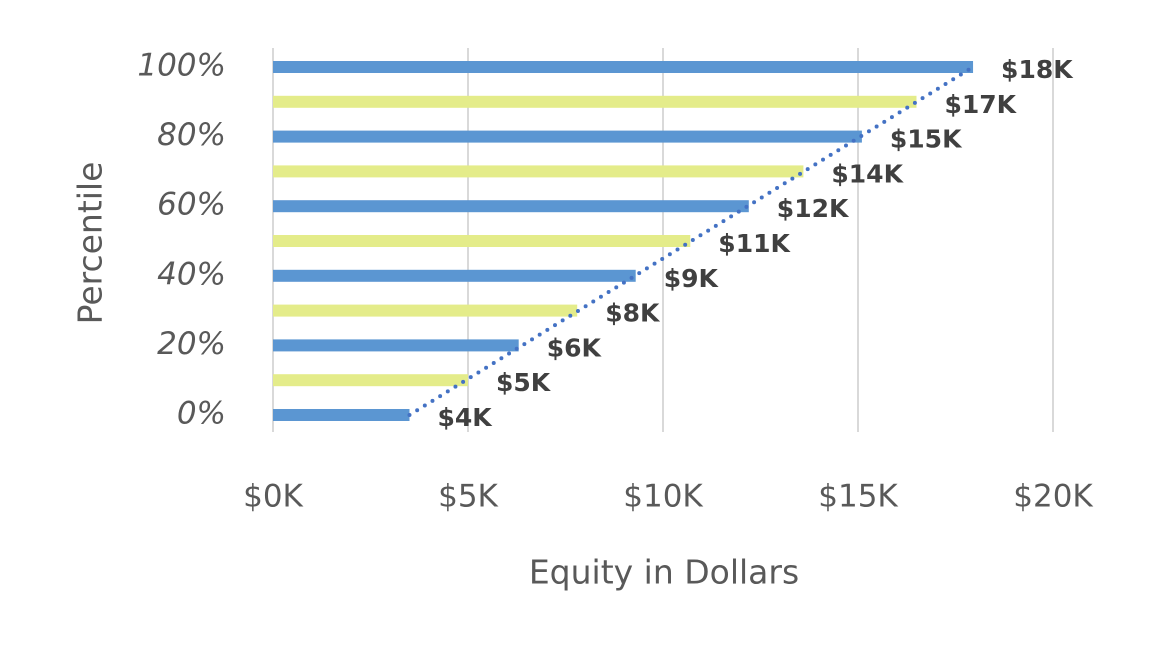 The image size is (1155, 664). Describe the element at coordinates (191, 274) in the screenshot. I see `y-tick-label: 40%` at that location.